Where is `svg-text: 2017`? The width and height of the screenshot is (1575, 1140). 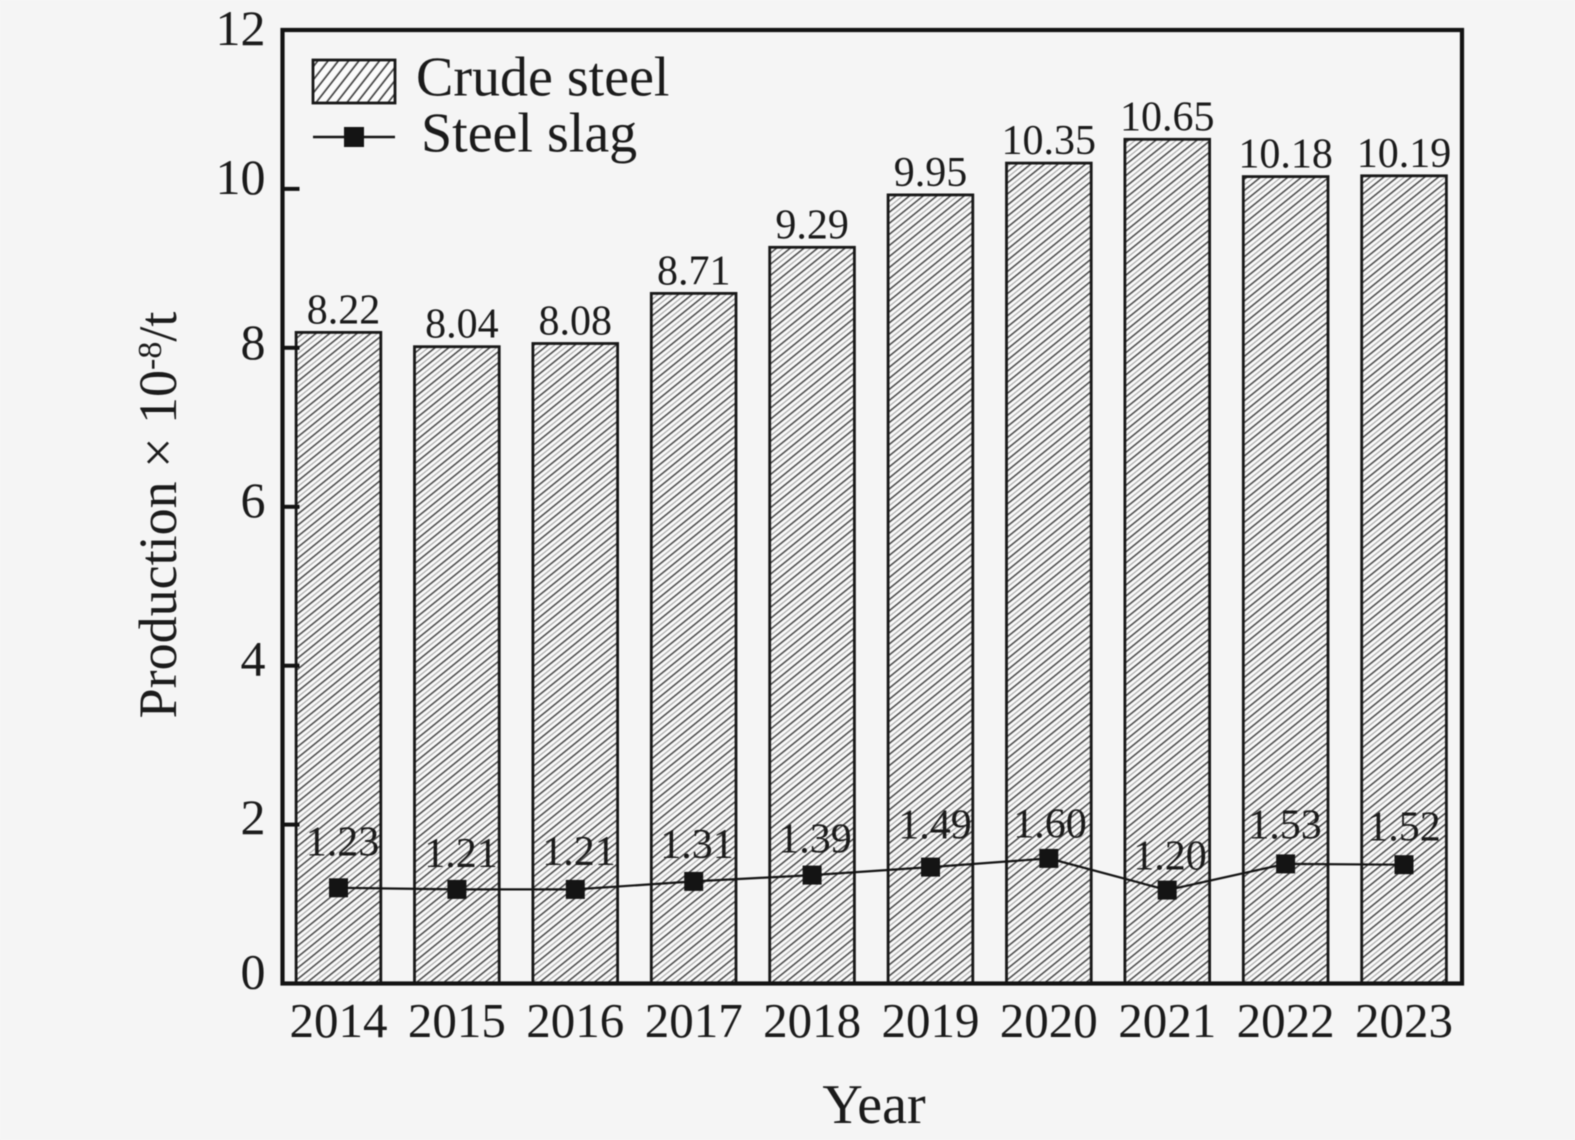 svg-text: 2017 is located at coordinates (694, 1020).